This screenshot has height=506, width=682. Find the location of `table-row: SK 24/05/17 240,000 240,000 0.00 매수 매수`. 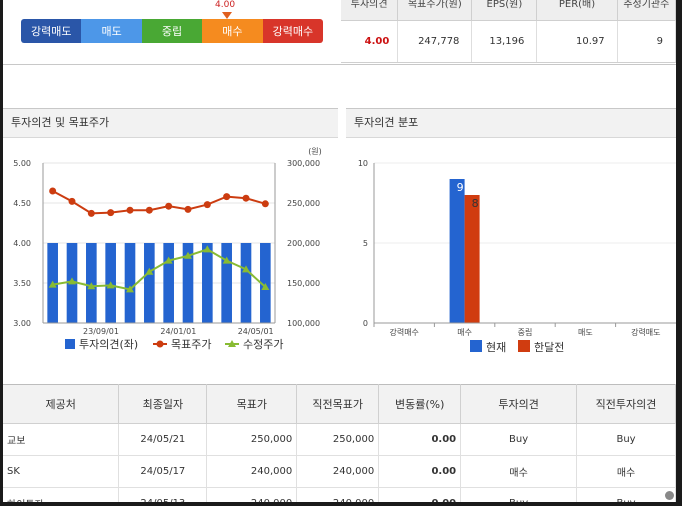

table-row: SK 24/05/17 240,000 240,000 0.00 매수 매수 is located at coordinates (339, 471).